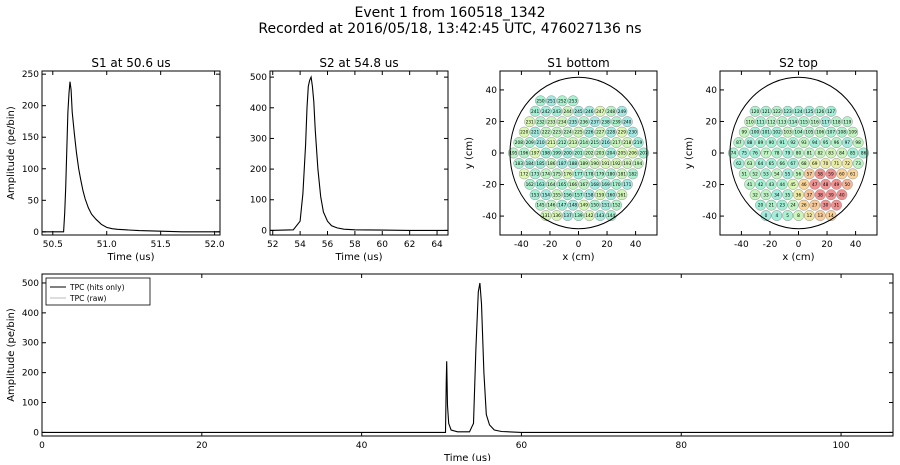 Image resolution: width=900 pixels, height=465 pixels. I want to click on tpc-legend-entry: TPC (hits only), so click(97, 287).